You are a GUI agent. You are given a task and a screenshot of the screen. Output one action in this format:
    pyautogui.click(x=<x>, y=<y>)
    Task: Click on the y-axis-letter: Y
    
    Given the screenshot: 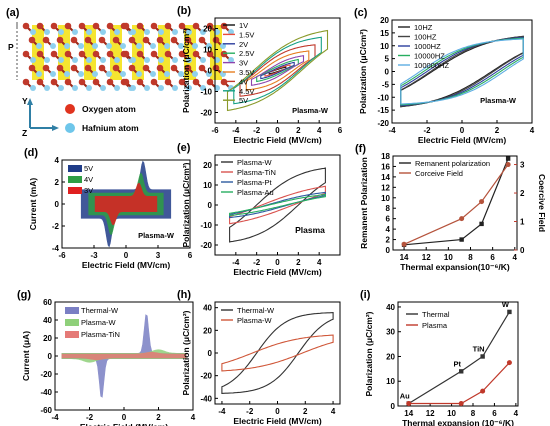 What is the action you would take?
    pyautogui.click(x=25, y=101)
    